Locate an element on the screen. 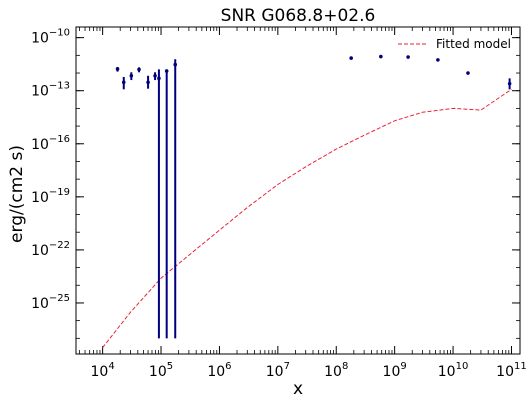  y-tick-label: 10−19 is located at coordinates (50, 196).